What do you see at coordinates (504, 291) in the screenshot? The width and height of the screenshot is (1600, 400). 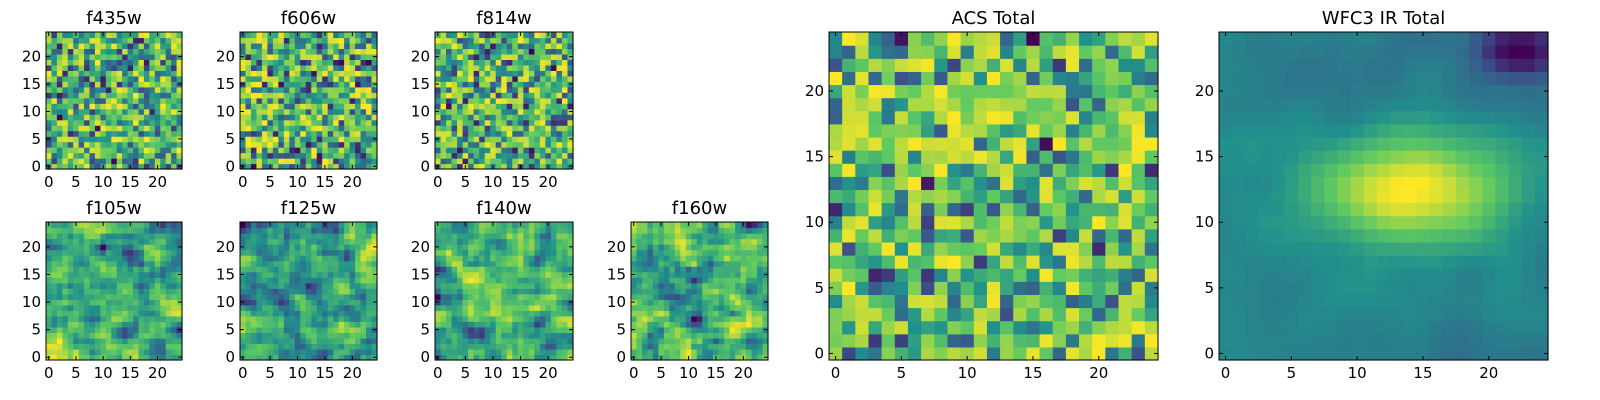 I see `heatmap-cells` at bounding box center [504, 291].